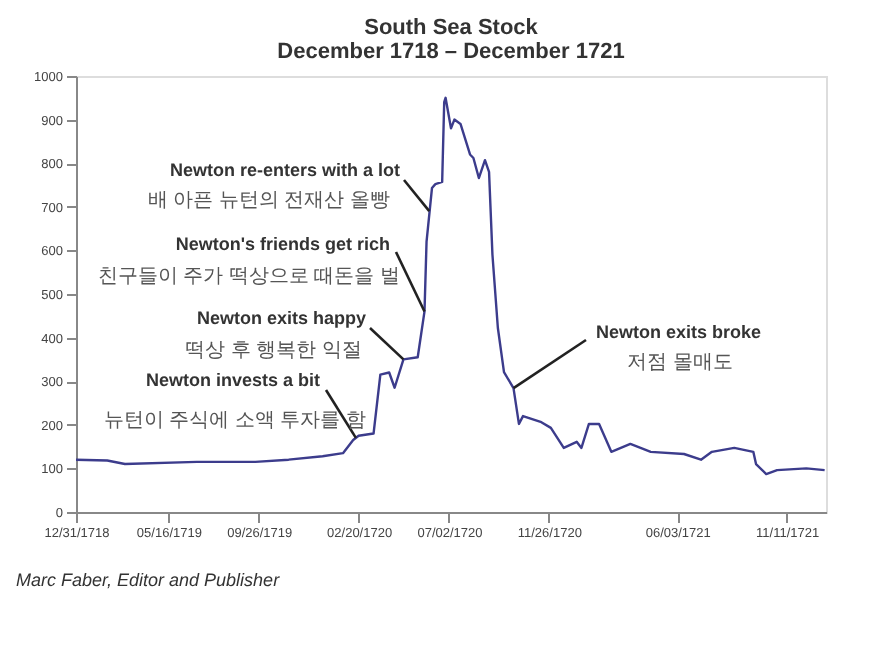  What do you see at coordinates (451, 52) in the screenshot?
I see `chart-subtitle: December 1718 – December 1721` at bounding box center [451, 52].